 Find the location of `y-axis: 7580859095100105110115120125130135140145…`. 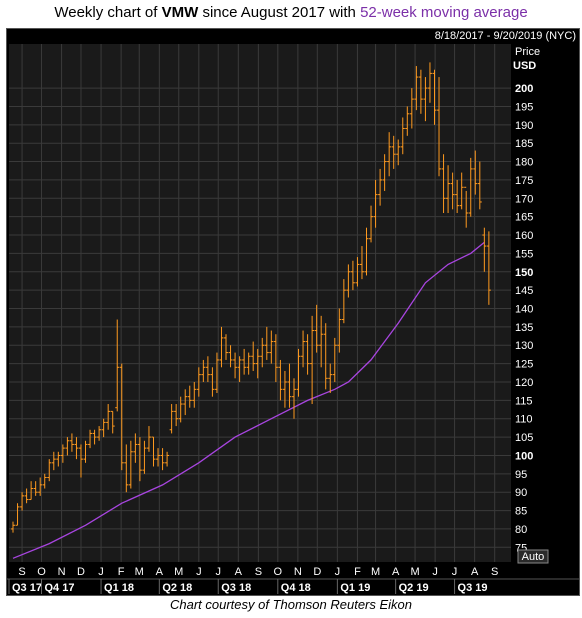

y-axis: 7580859095100105110115120125130135140145… is located at coordinates (524, 318).